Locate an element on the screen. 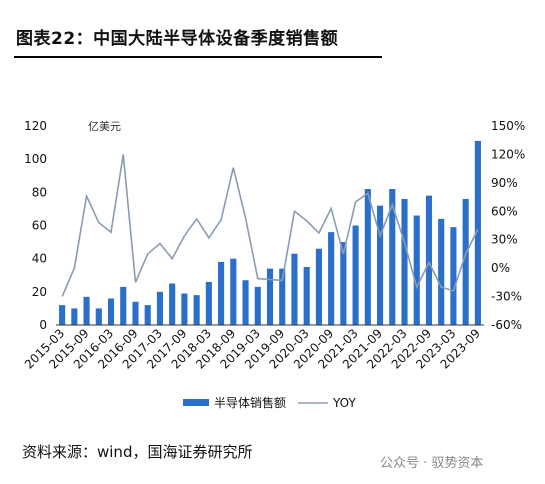 The height and width of the screenshot is (484, 545). y-left-tick-label: 120 is located at coordinates (35, 126).